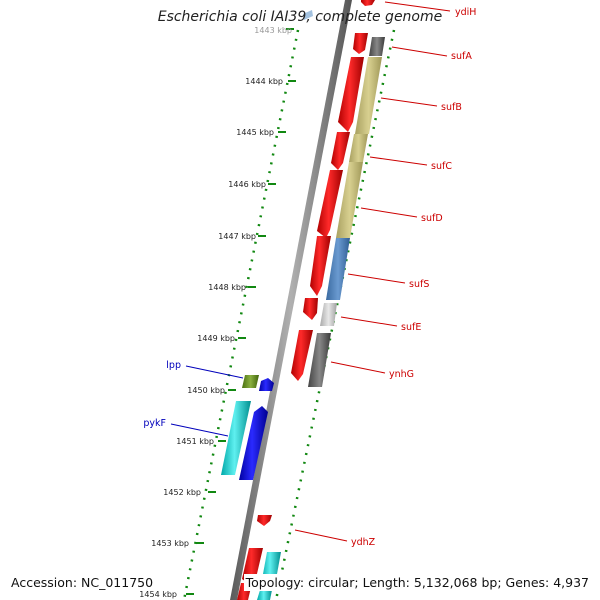 The width and height of the screenshot is (600, 600). Describe the element at coordinates (273, 30) in the screenshot. I see `tick-label: 1443 kbp` at that location.